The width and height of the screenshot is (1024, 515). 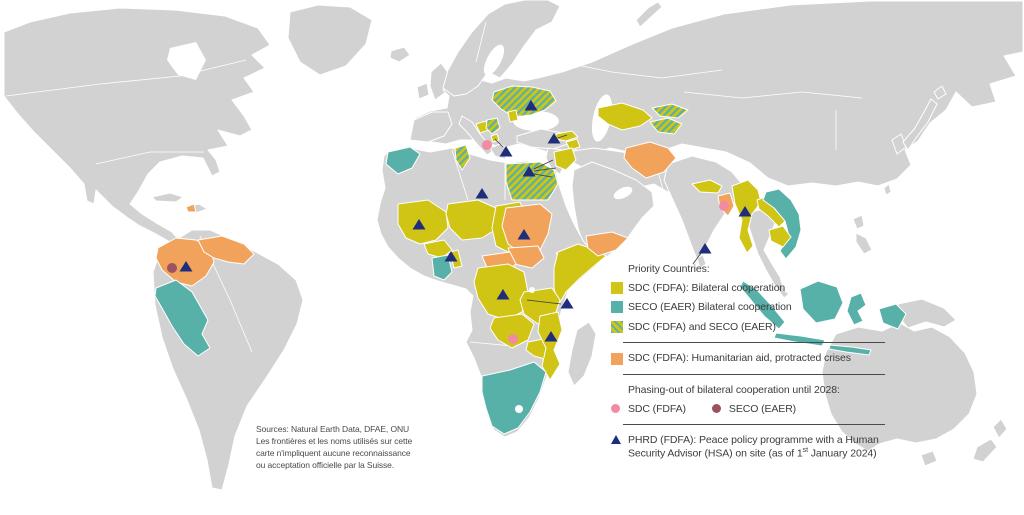 I want to click on island-japan, so click(x=920, y=124).